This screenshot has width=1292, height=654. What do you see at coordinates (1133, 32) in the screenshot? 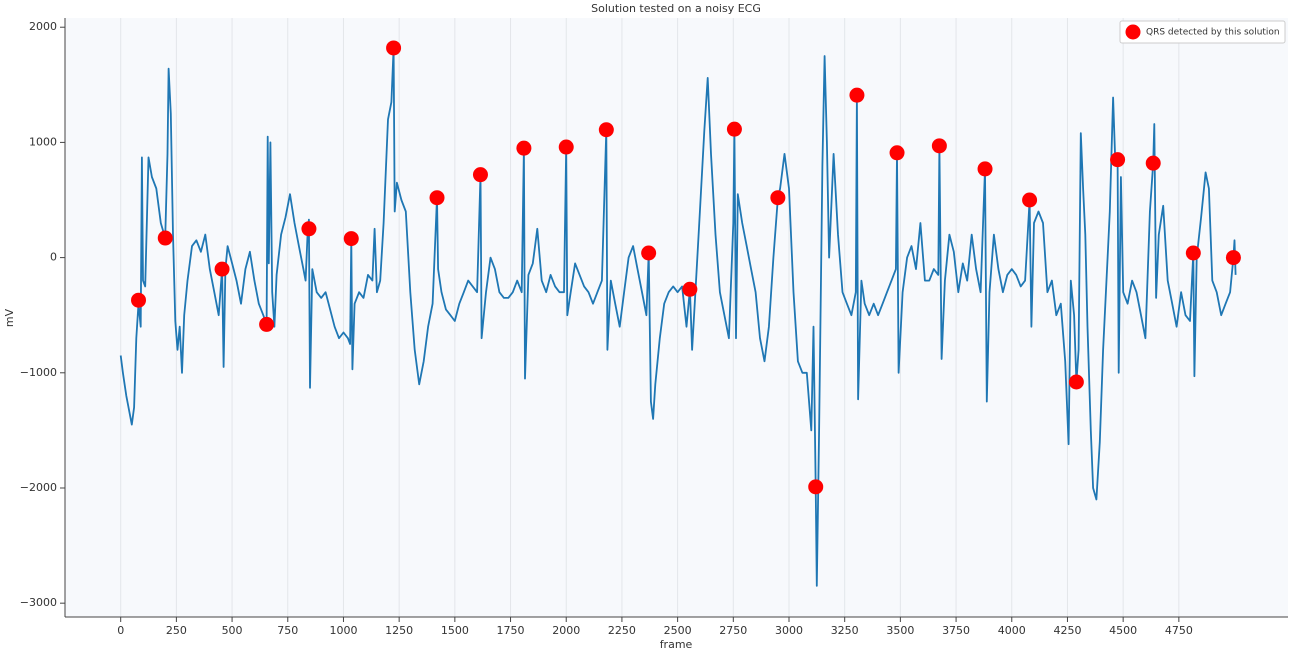
I see `legend-marker` at bounding box center [1133, 32].